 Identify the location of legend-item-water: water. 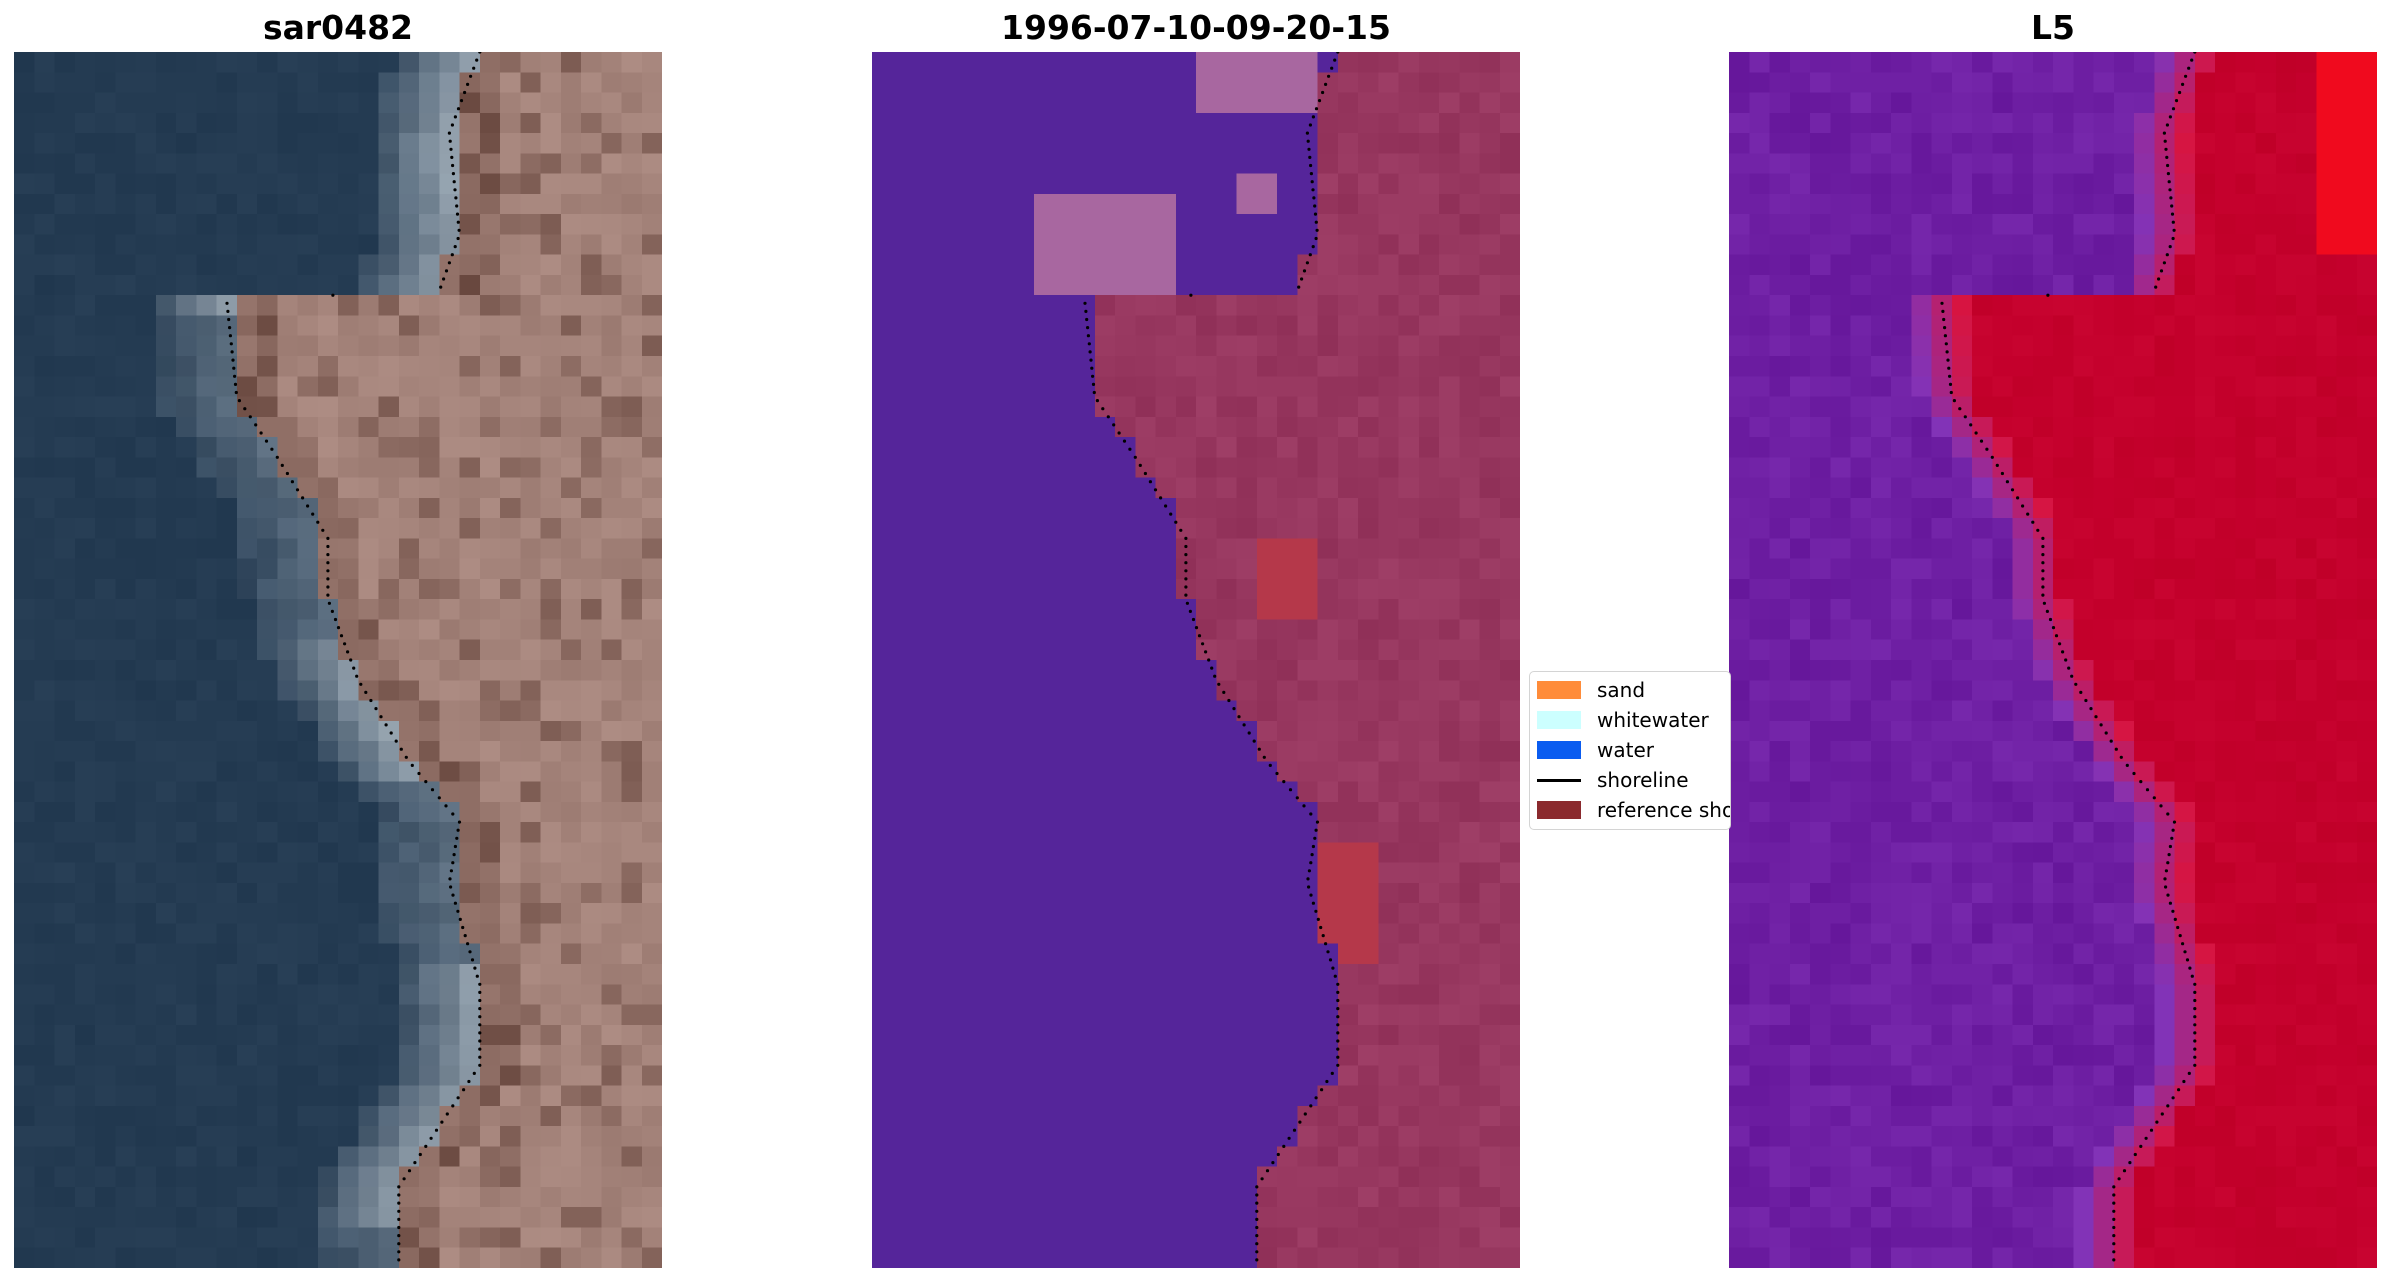
(1595, 750).